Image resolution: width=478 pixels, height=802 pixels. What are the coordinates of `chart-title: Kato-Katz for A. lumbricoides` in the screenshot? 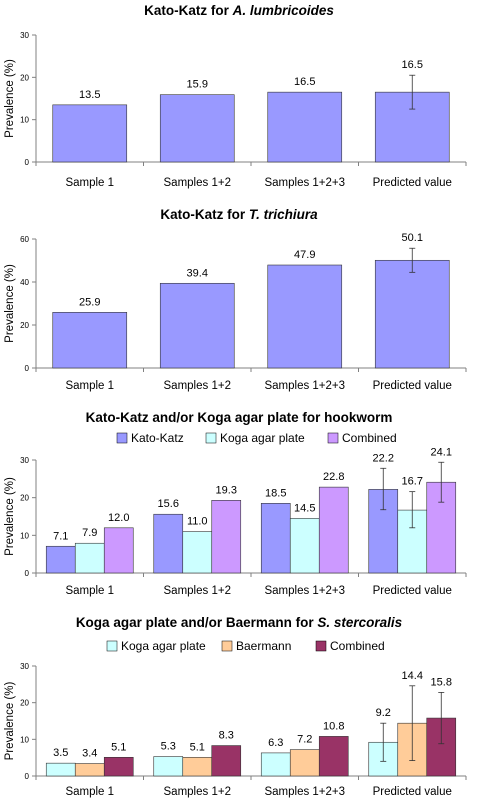 It's located at (239, 10).